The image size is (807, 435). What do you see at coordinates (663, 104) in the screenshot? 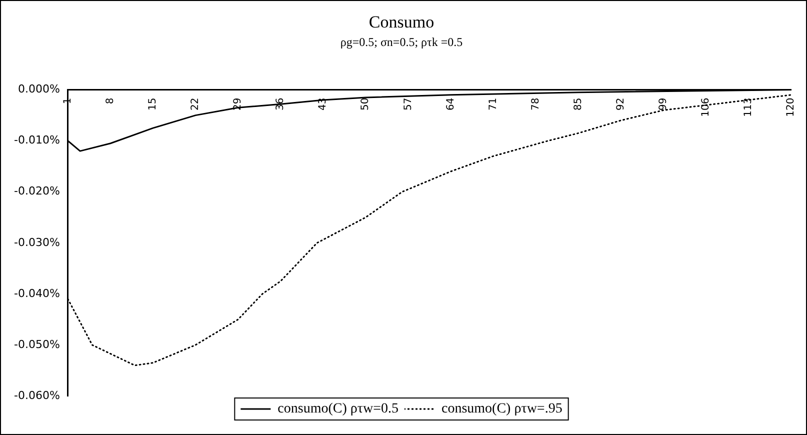
I see `x-tick-label: 99` at bounding box center [663, 104].